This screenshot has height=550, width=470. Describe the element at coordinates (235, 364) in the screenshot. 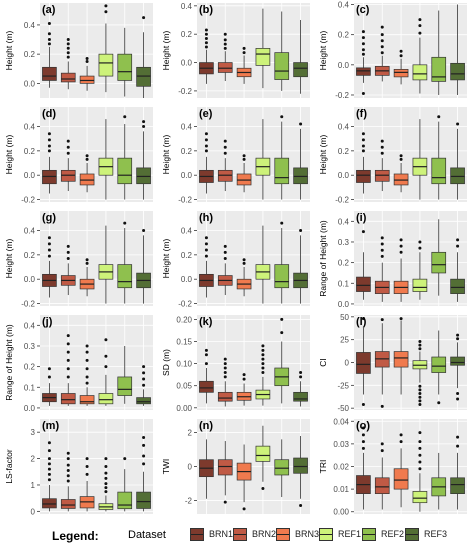

I see `panel-10: 0.00 0.05 0.10 0.15 0.20 (k) SD (m)` at that location.